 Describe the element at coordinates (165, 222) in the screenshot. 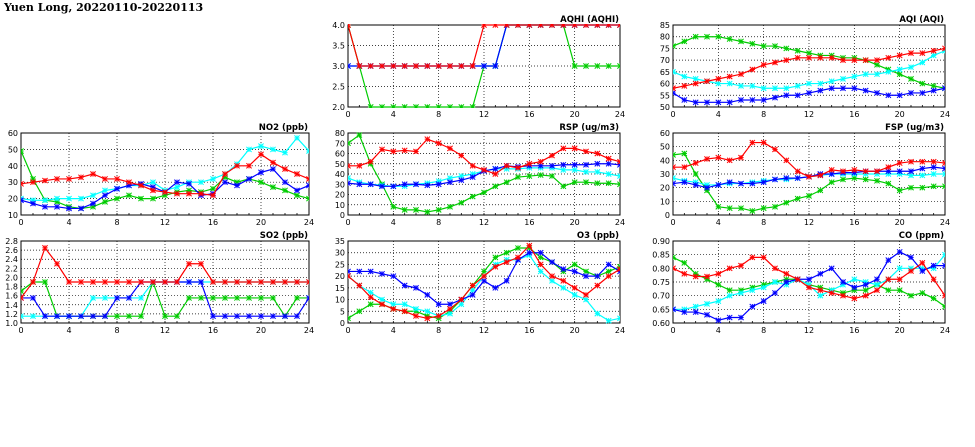

I see `x-tick-label: 12` at that location.